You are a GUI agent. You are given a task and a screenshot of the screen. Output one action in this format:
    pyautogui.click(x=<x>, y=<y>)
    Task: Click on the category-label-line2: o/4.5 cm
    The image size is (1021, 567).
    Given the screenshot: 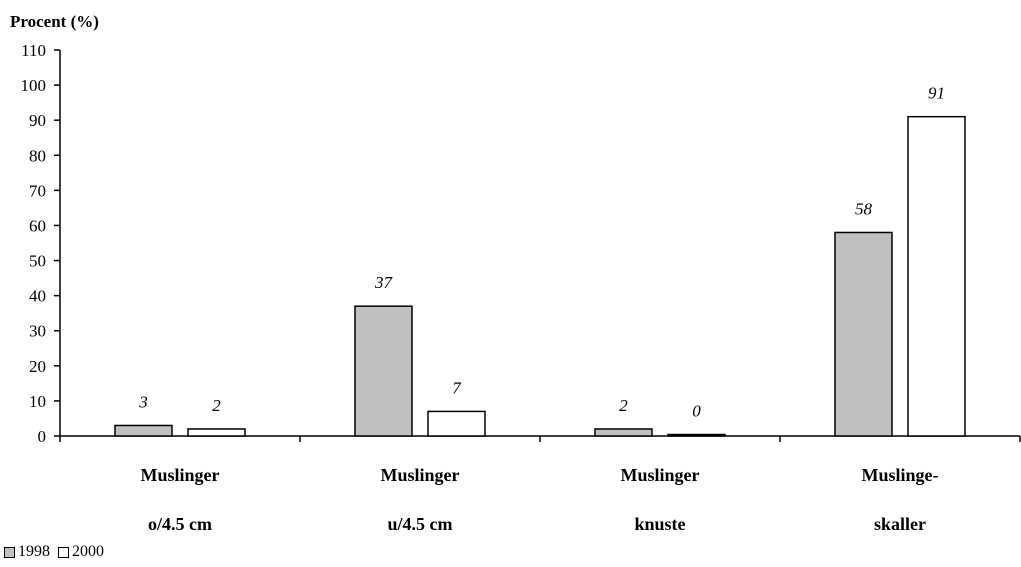 What is the action you would take?
    pyautogui.click(x=180, y=524)
    